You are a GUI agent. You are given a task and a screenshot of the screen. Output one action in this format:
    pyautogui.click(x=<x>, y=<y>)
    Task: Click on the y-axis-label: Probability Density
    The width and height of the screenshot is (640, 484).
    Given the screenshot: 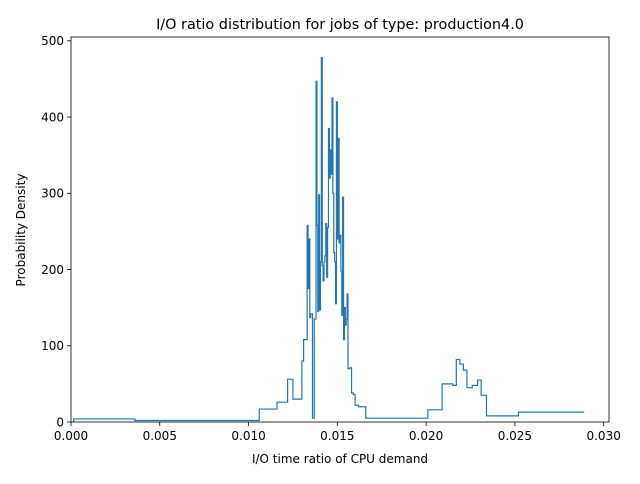 What is the action you would take?
    pyautogui.click(x=21, y=230)
    